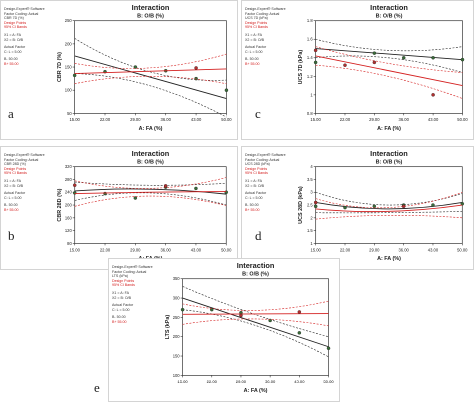 The height and width of the screenshot is (404, 474). I want to click on legend-line: Design-Expert® Software, so click(24, 9).